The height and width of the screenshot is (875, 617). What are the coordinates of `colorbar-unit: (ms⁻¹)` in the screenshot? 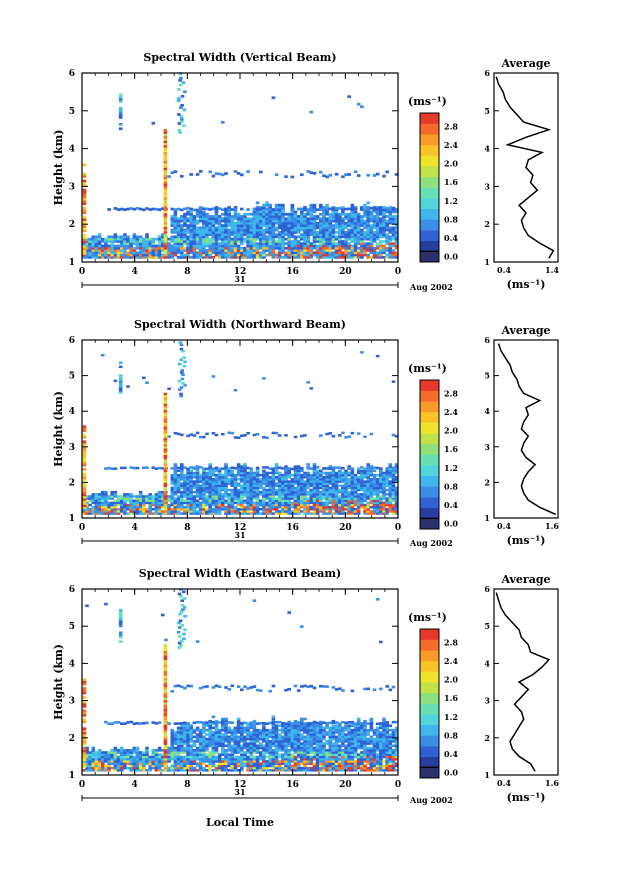 It's located at (427, 368).